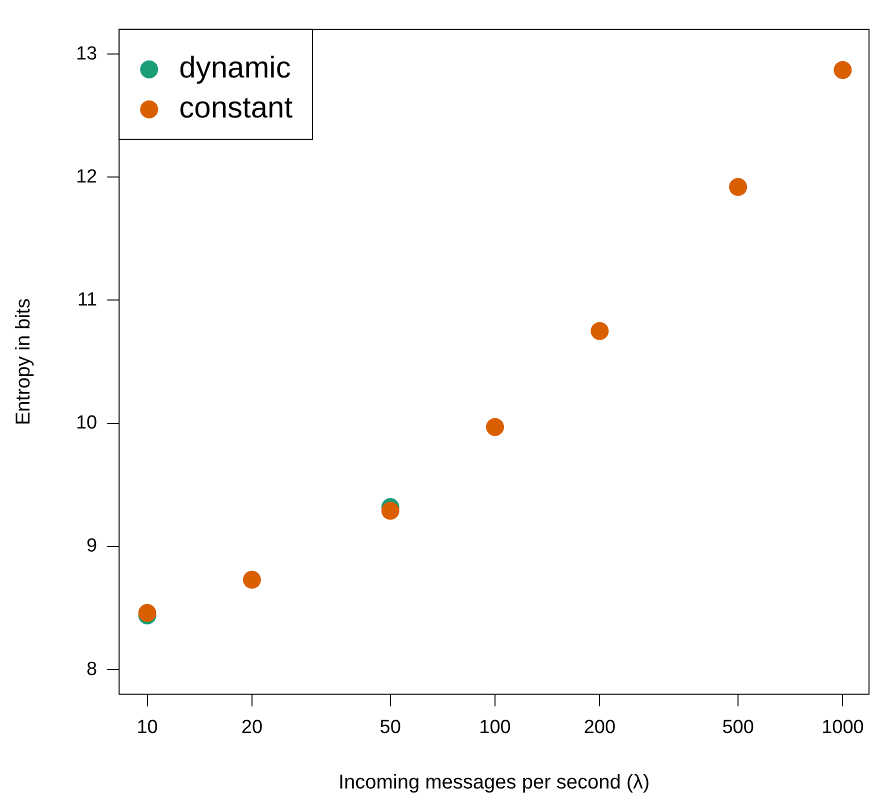 The image size is (886, 807). Describe the element at coordinates (600, 727) in the screenshot. I see `x-tick-label: 200` at that location.